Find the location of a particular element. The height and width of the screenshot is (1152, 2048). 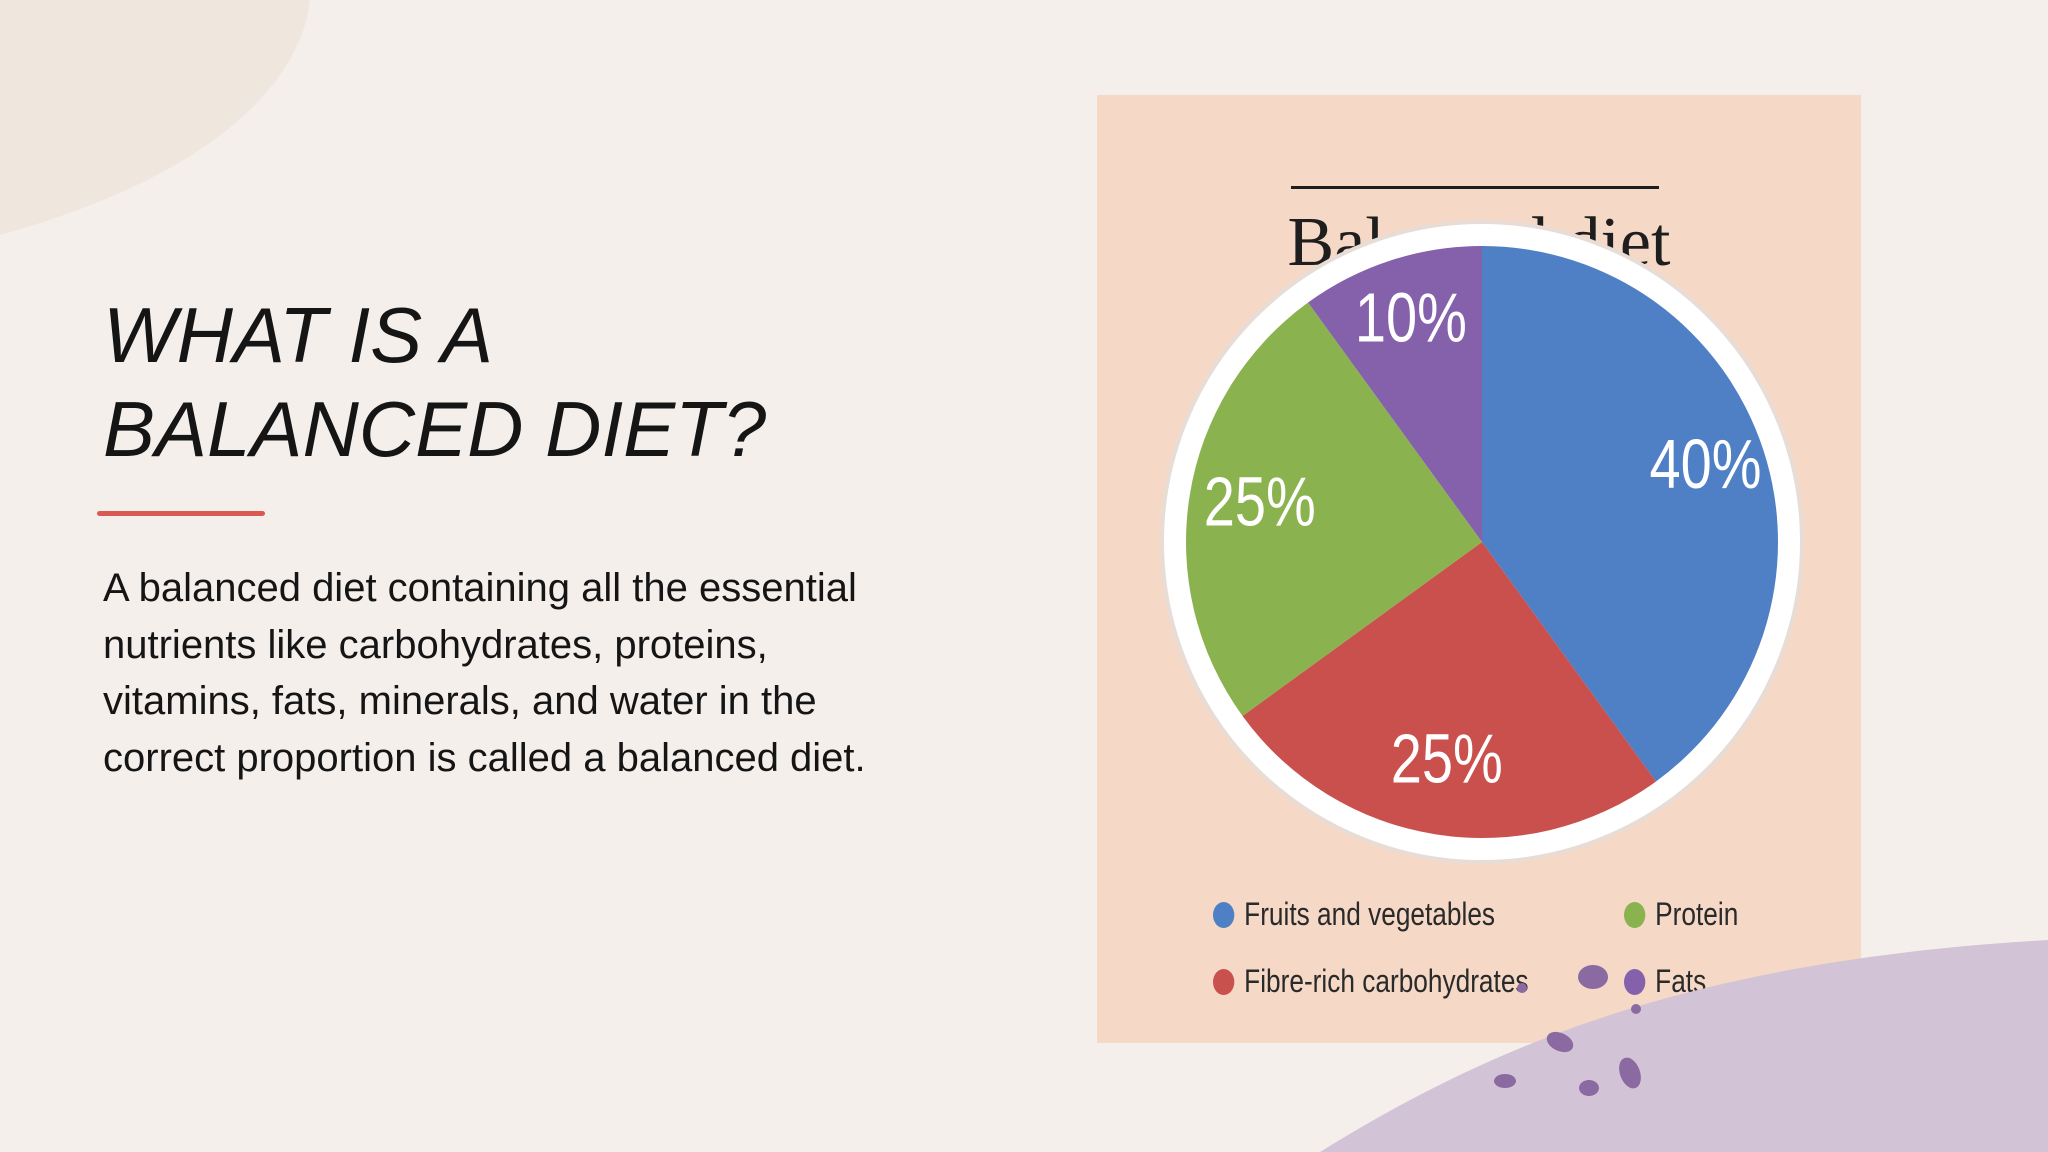

slide-title-line-2: BALANCED DIET? is located at coordinates (435, 429).